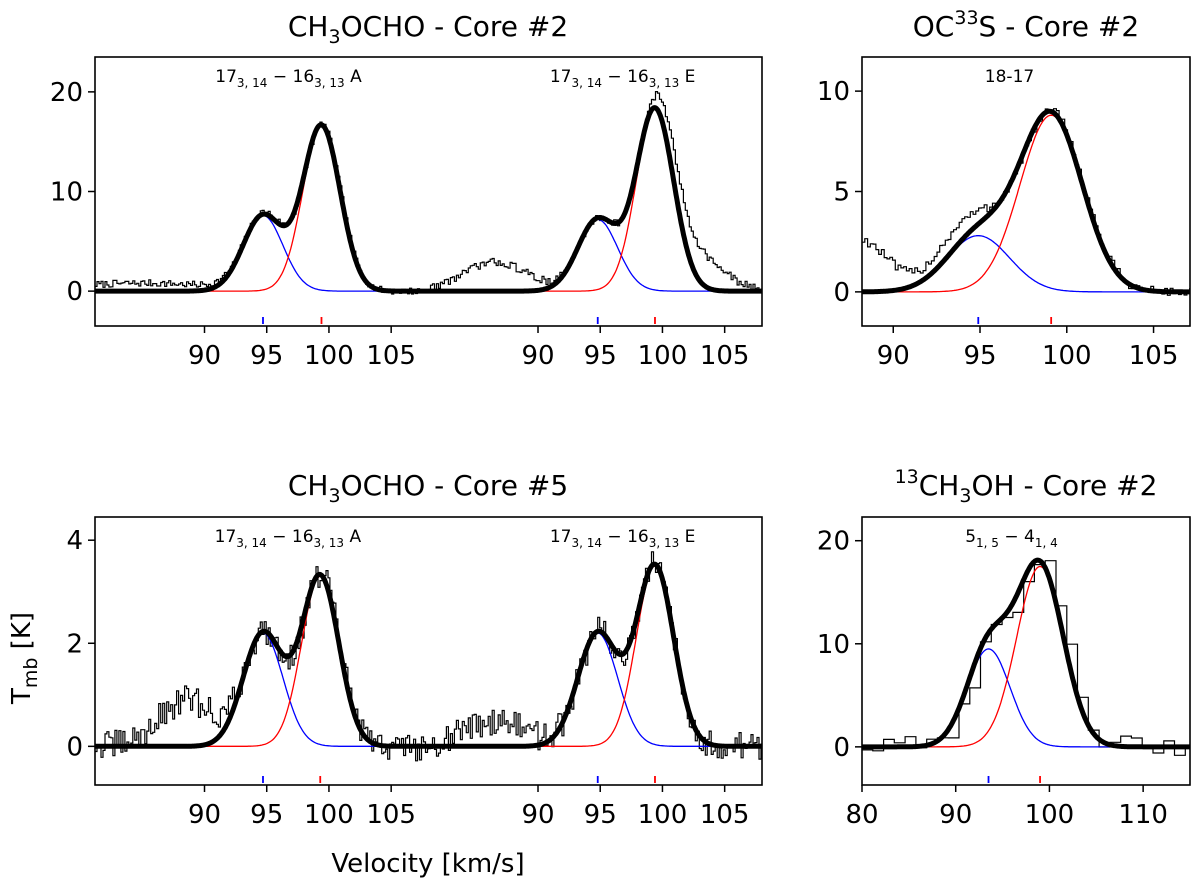 This screenshot has height=890, width=1200. Describe the element at coordinates (428, 29) in the screenshot. I see `panel-title-ch3ocho-core2: CH3OCHO - Core #2` at that location.